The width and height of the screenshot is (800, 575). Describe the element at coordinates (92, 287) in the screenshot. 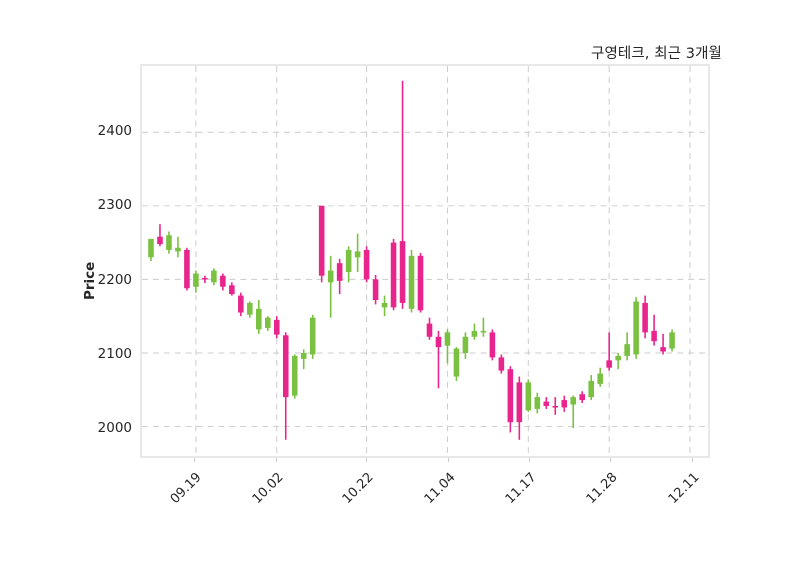

I see `y-axis-tick-labels: 2000 2100 2200 2300 2400` at that location.